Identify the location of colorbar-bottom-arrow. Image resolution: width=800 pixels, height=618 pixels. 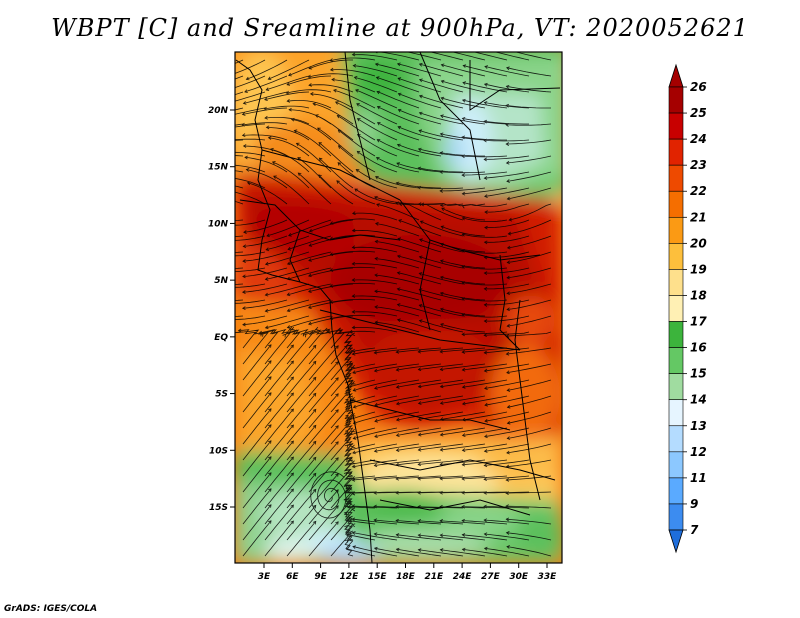
(676, 541).